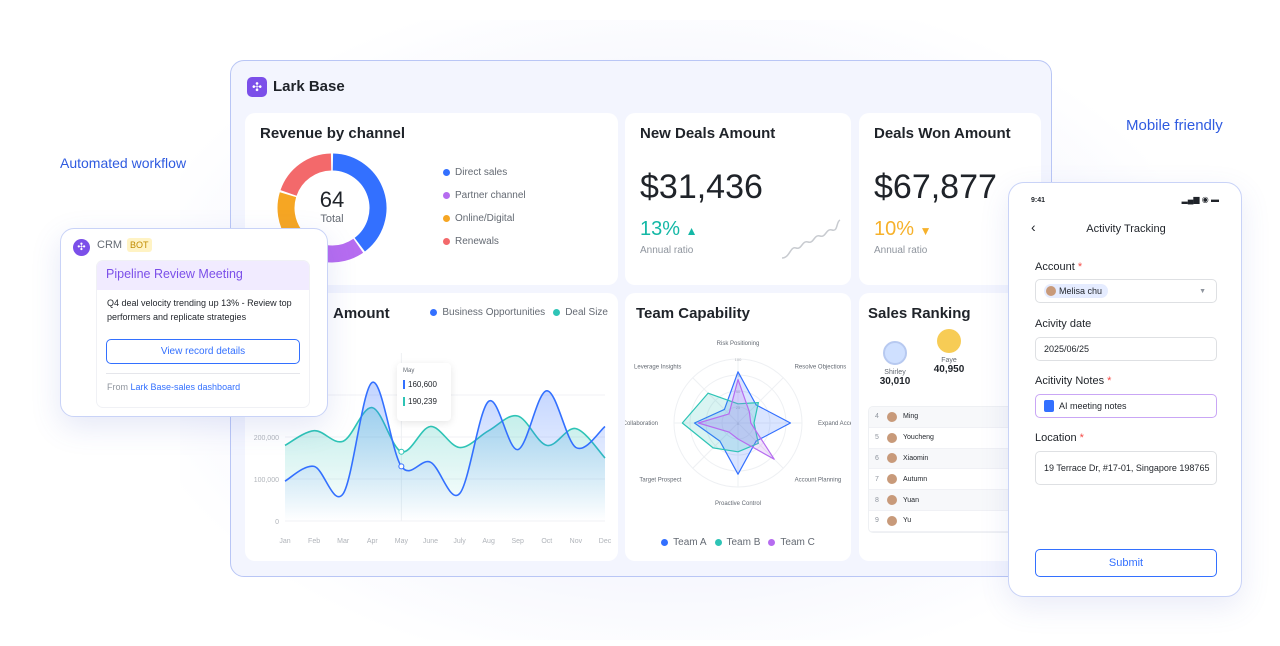  I want to click on view-record-details-button: View record details, so click(203, 351).